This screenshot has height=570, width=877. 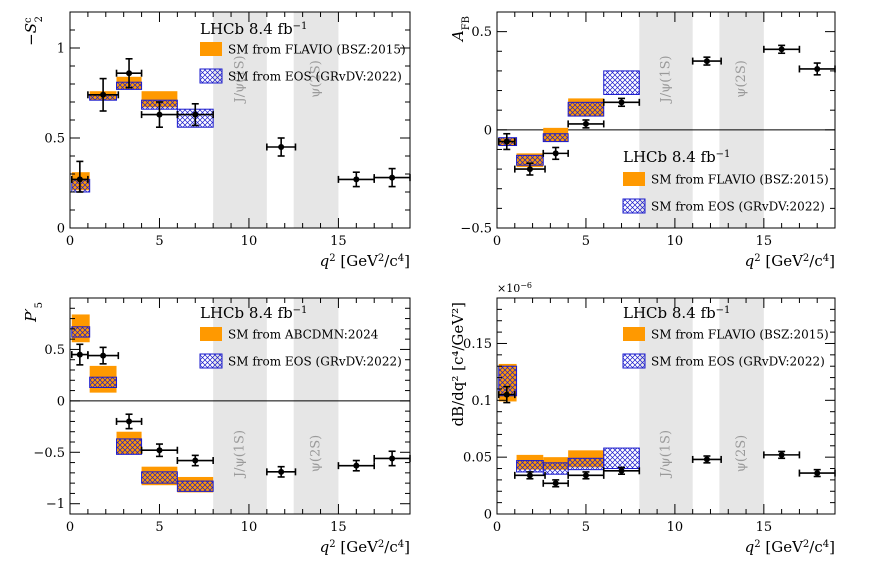 What do you see at coordinates (477, 458) in the screenshot?
I see `y-tick-label: 0.05` at bounding box center [477, 458].